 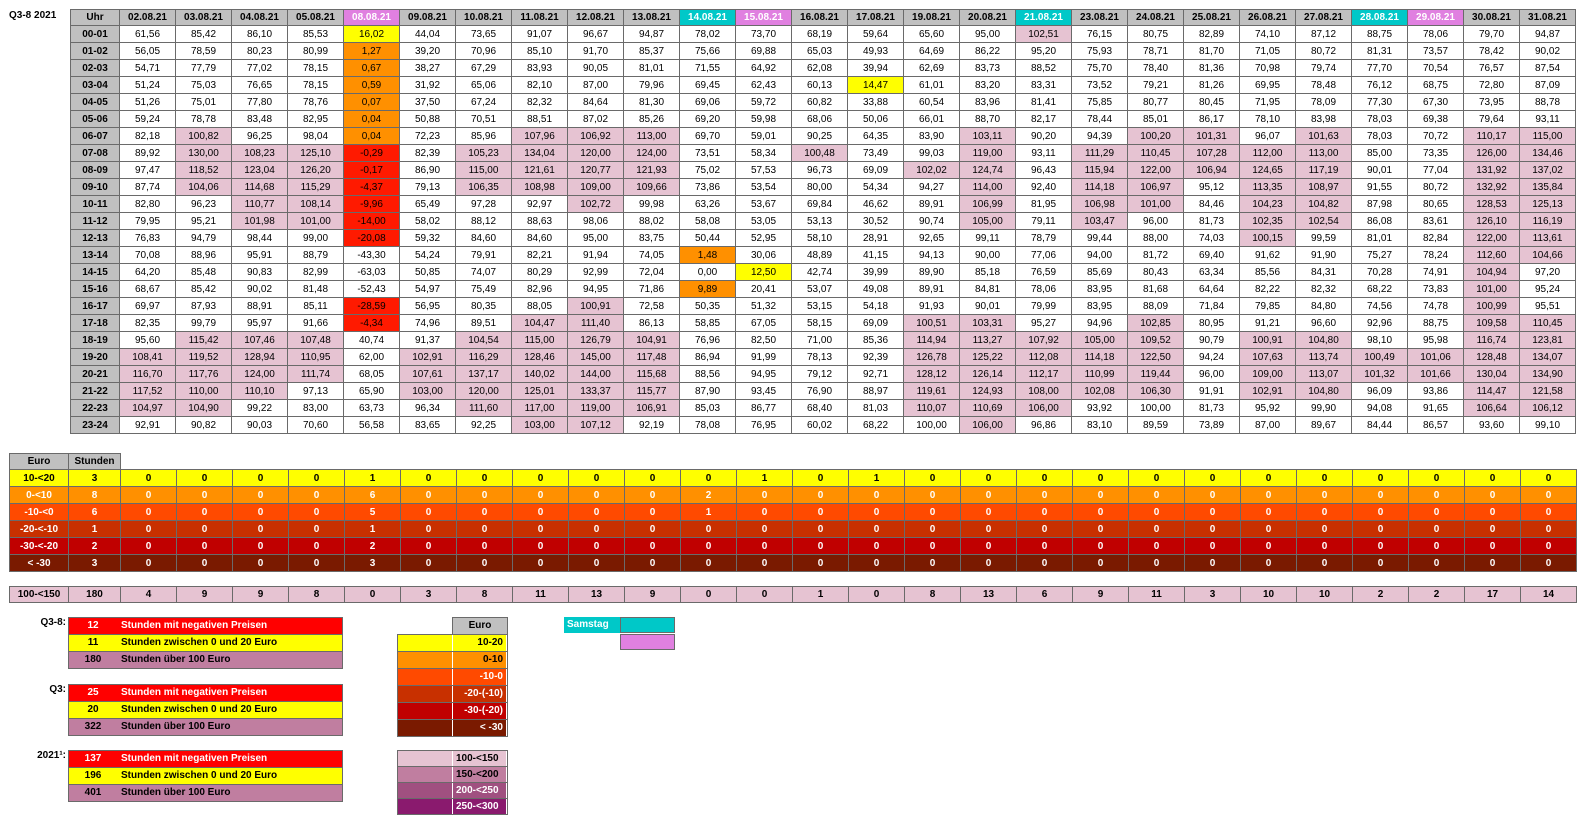 What do you see at coordinates (1435, 68) in the screenshot?
I see `price-cell: 70,54` at bounding box center [1435, 68].